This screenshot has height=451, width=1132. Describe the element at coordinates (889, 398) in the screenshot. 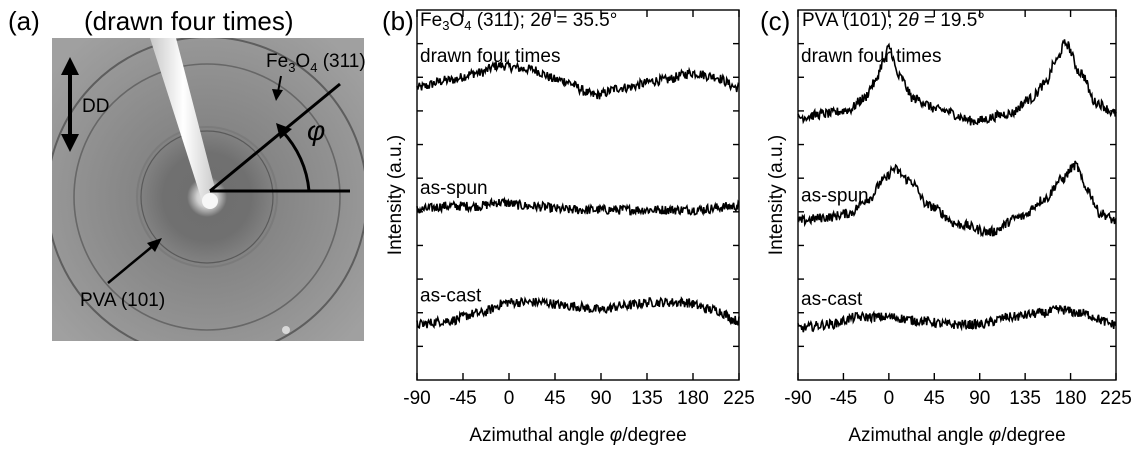

I see `x-tick-label-c: 0` at that location.